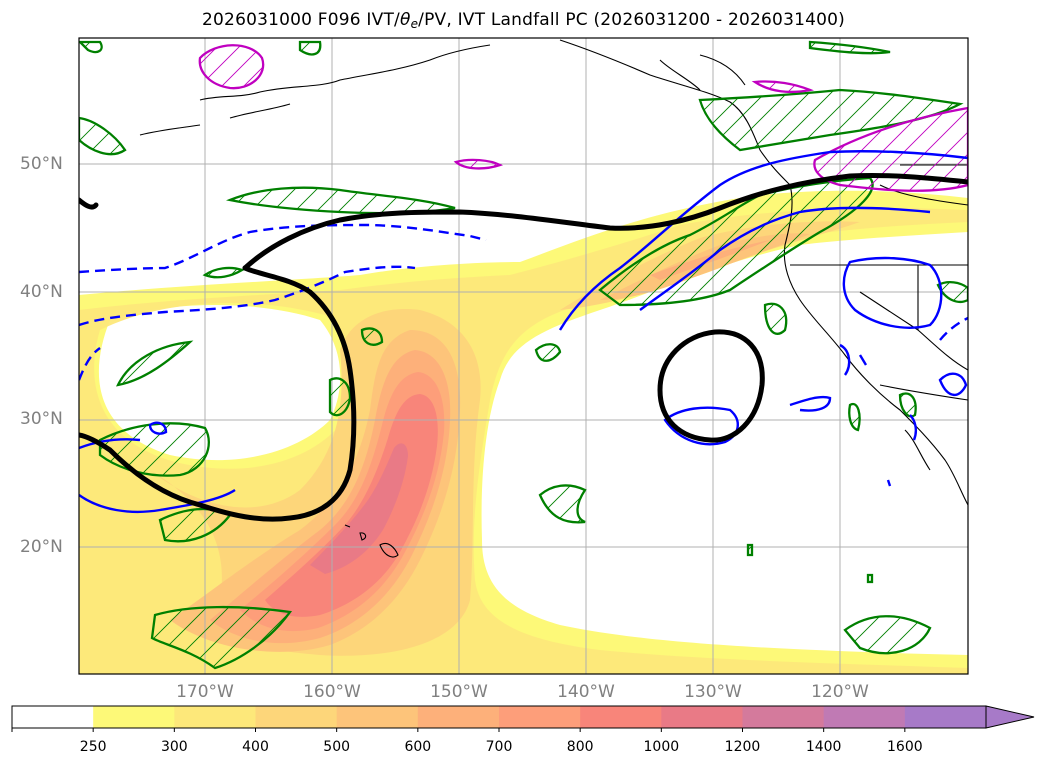  What do you see at coordinates (583, 118) in the screenshot?
I see `pv-magenta-regions` at bounding box center [583, 118].